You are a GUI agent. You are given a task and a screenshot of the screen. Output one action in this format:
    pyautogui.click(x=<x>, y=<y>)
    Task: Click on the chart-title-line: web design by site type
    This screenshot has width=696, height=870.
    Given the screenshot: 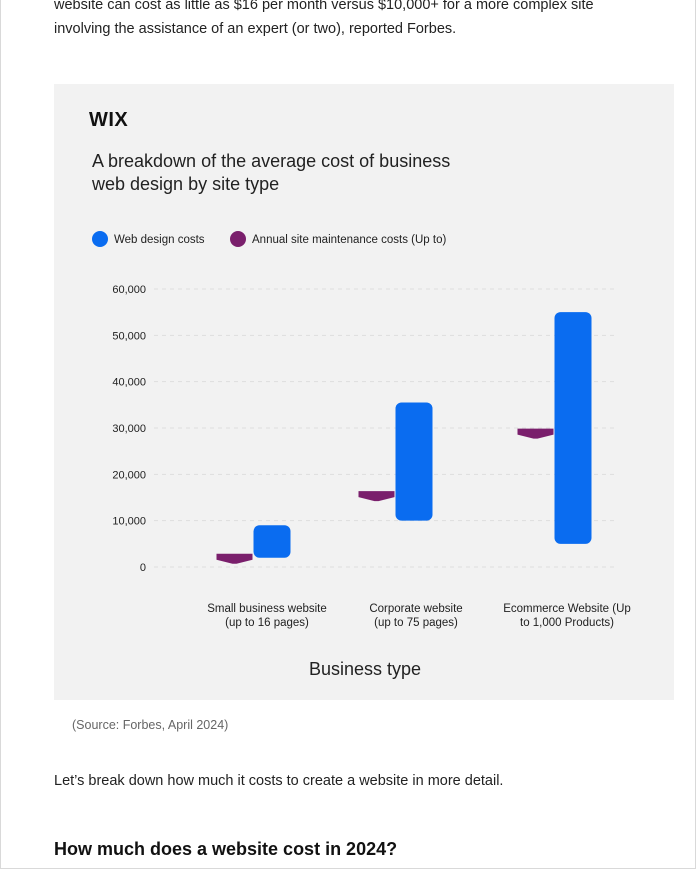 What is the action you would take?
    pyautogui.click(x=185, y=184)
    